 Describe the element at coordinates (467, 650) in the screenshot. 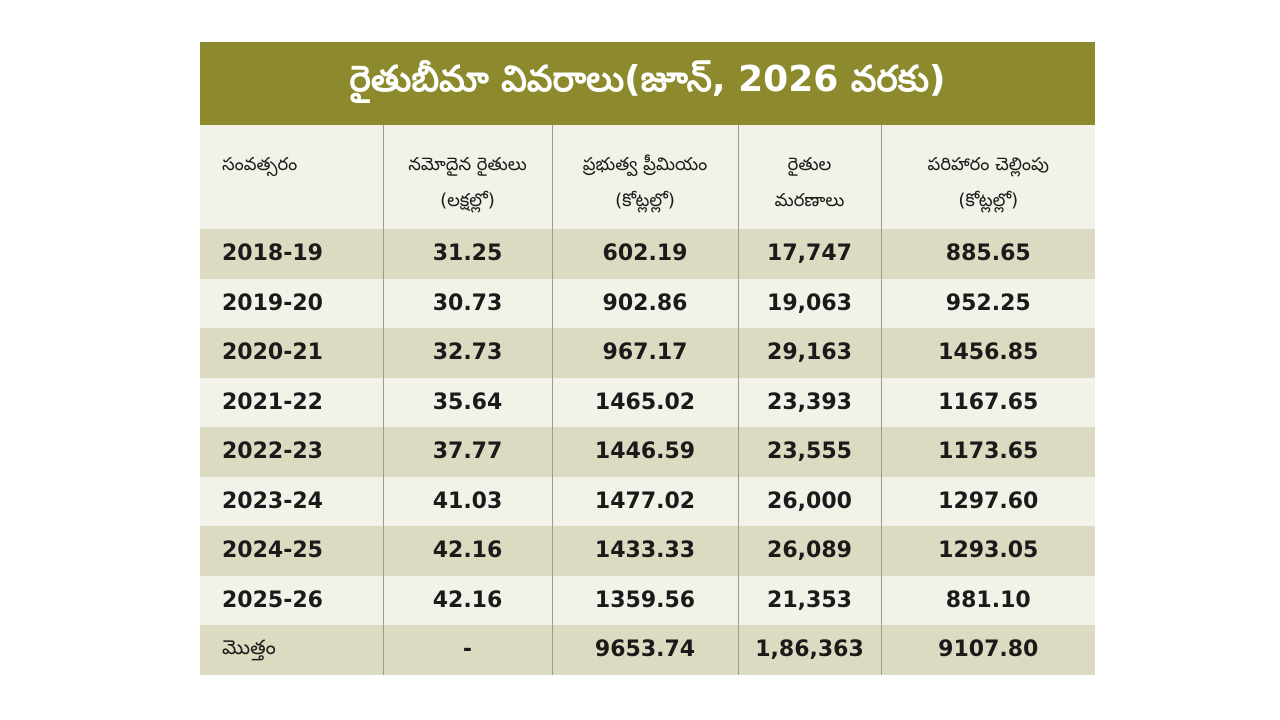

I see `total-registered: -` at that location.